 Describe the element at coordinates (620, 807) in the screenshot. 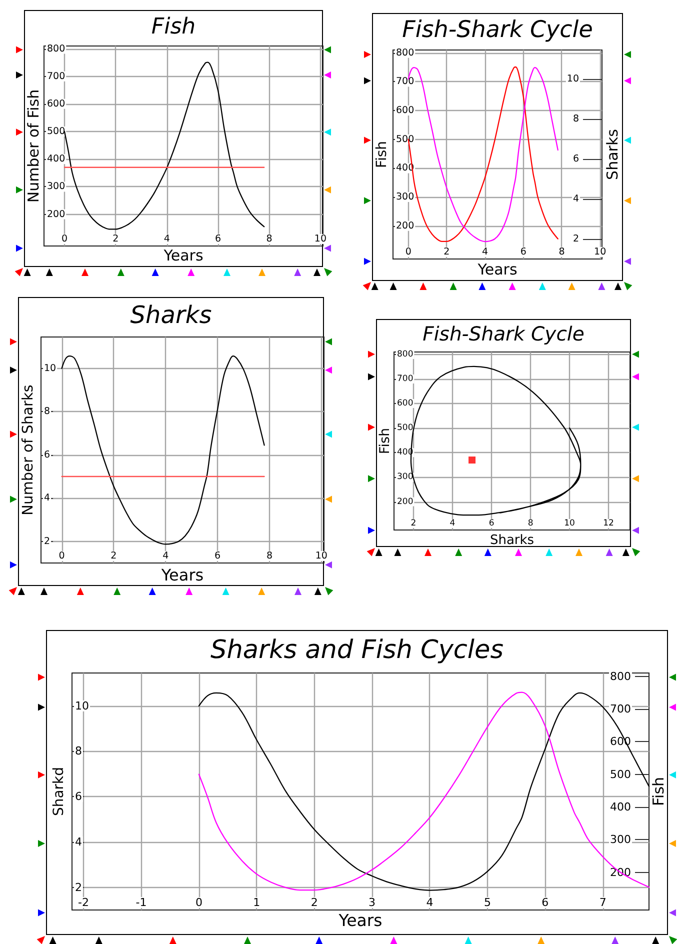

I see `y2-tick-label: 400` at that location.